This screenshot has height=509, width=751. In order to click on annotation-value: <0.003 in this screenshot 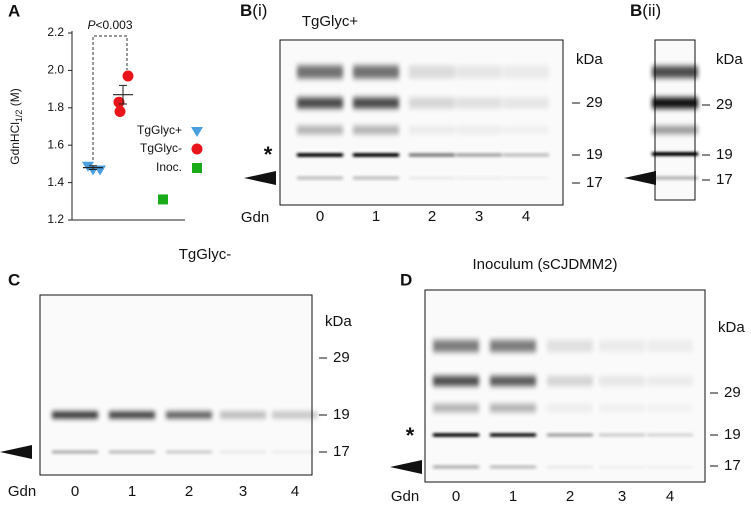, I will do `click(113, 25)`.